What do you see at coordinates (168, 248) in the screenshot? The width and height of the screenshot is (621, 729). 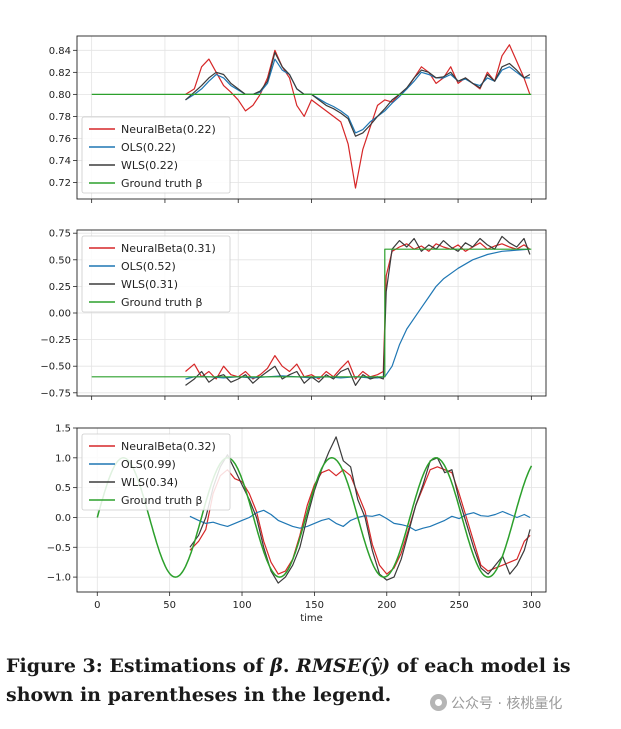 I see `legend-label-1: NeuralBeta(0.31)` at bounding box center [168, 248].